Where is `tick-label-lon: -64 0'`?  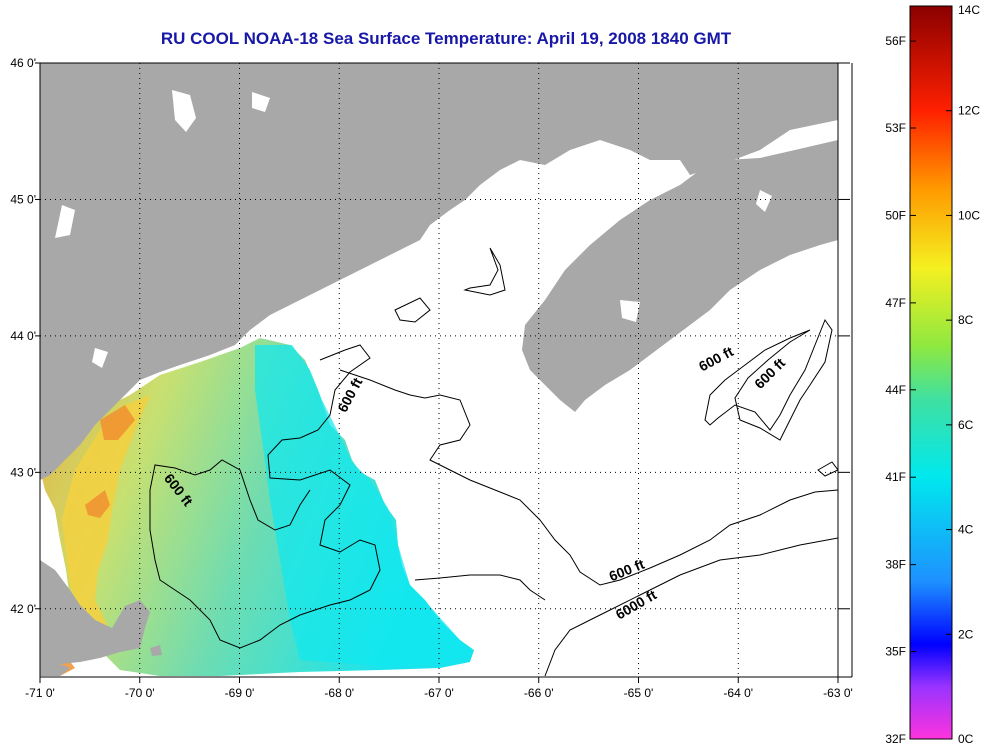 tick-label-lon: -64 0' is located at coordinates (738, 693).